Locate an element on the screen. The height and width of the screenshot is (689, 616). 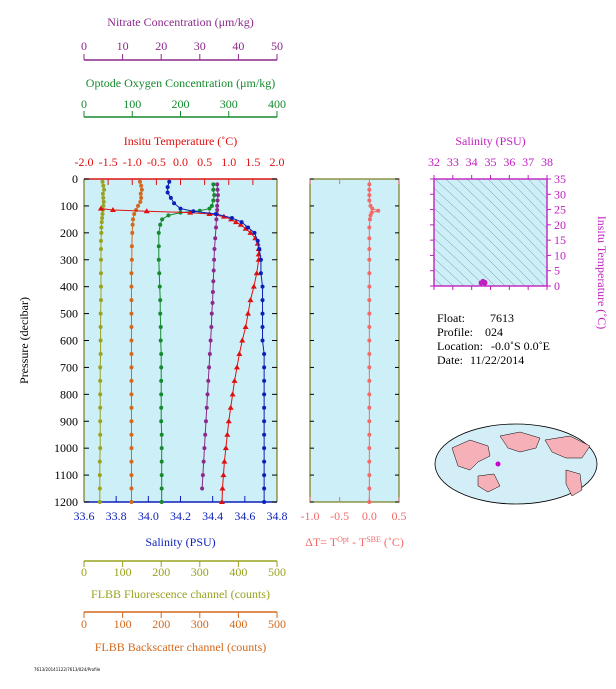
axis-title-nitrate: Nitrate Concentration (μm/kg) is located at coordinates (180, 22).